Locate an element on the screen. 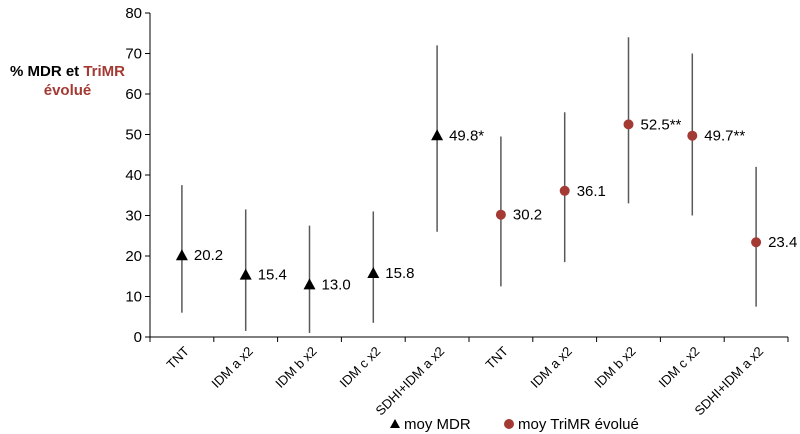 The height and width of the screenshot is (434, 800). data-label: 52.5** is located at coordinates (661, 124).